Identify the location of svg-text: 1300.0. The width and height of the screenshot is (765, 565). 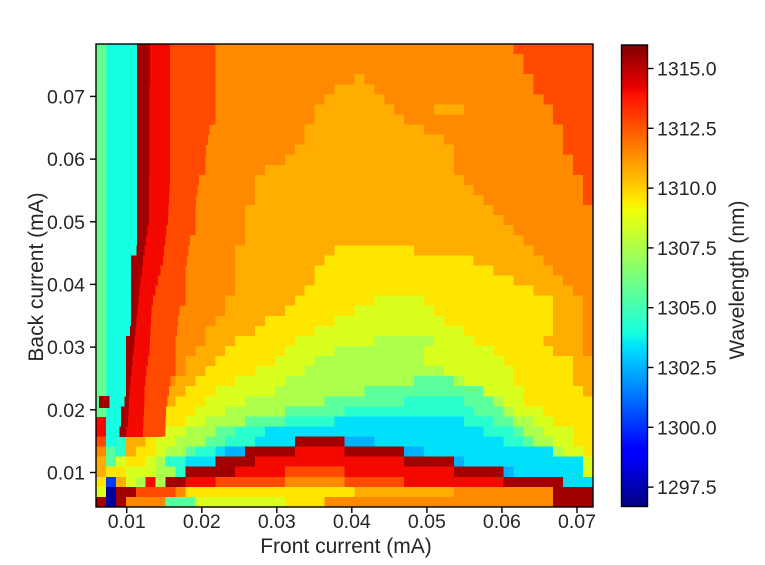
(687, 428).